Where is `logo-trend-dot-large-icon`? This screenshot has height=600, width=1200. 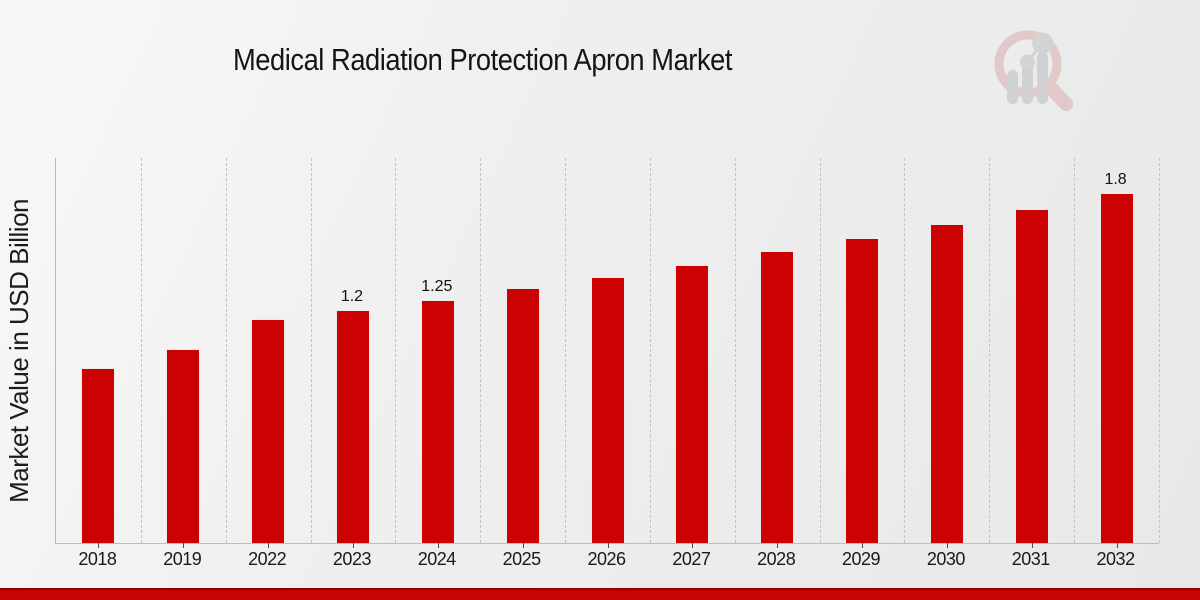 logo-trend-dot-large-icon is located at coordinates (1042, 43).